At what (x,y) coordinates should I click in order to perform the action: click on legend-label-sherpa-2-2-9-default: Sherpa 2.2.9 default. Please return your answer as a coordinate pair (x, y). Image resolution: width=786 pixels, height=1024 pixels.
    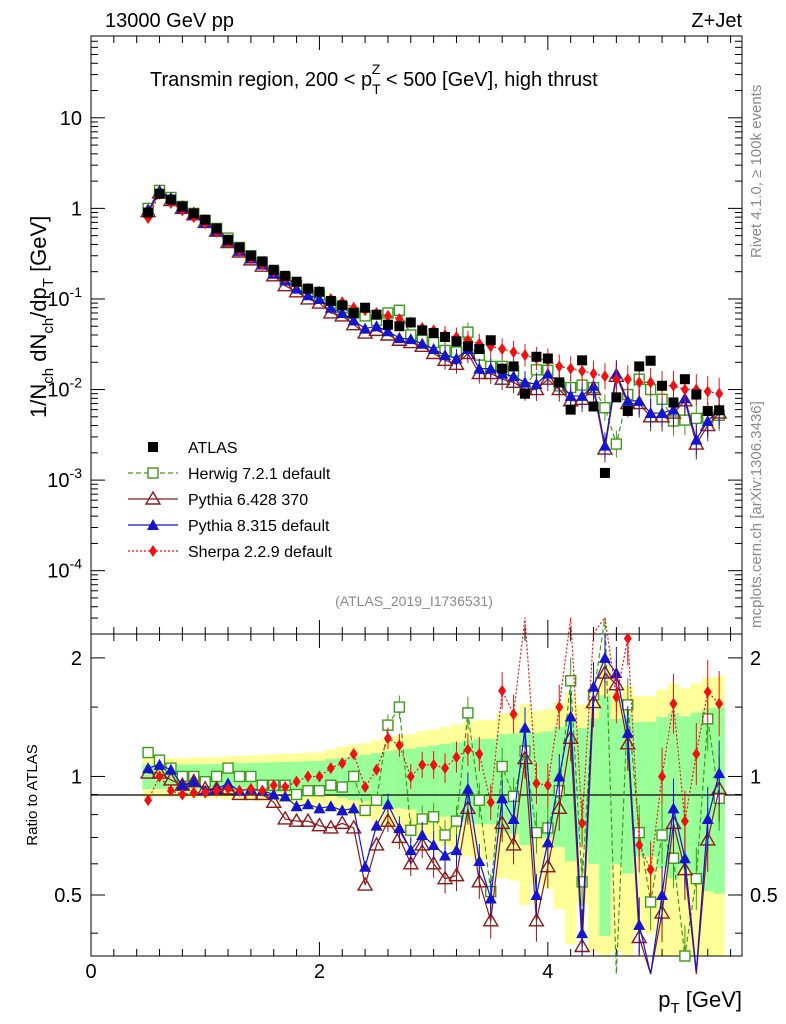
    Looking at the image, I should click on (260, 552).